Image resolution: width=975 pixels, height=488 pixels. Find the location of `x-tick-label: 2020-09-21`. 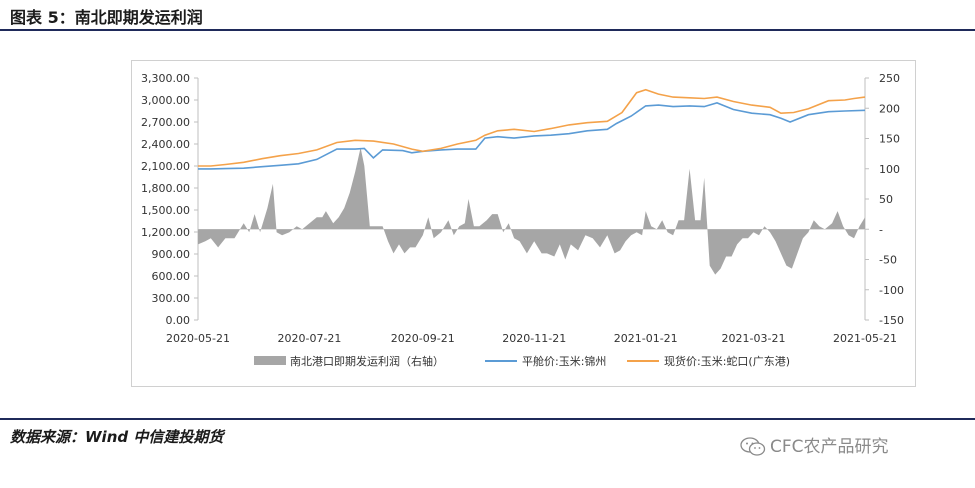

x-tick-label: 2020-09-21 is located at coordinates (423, 338).